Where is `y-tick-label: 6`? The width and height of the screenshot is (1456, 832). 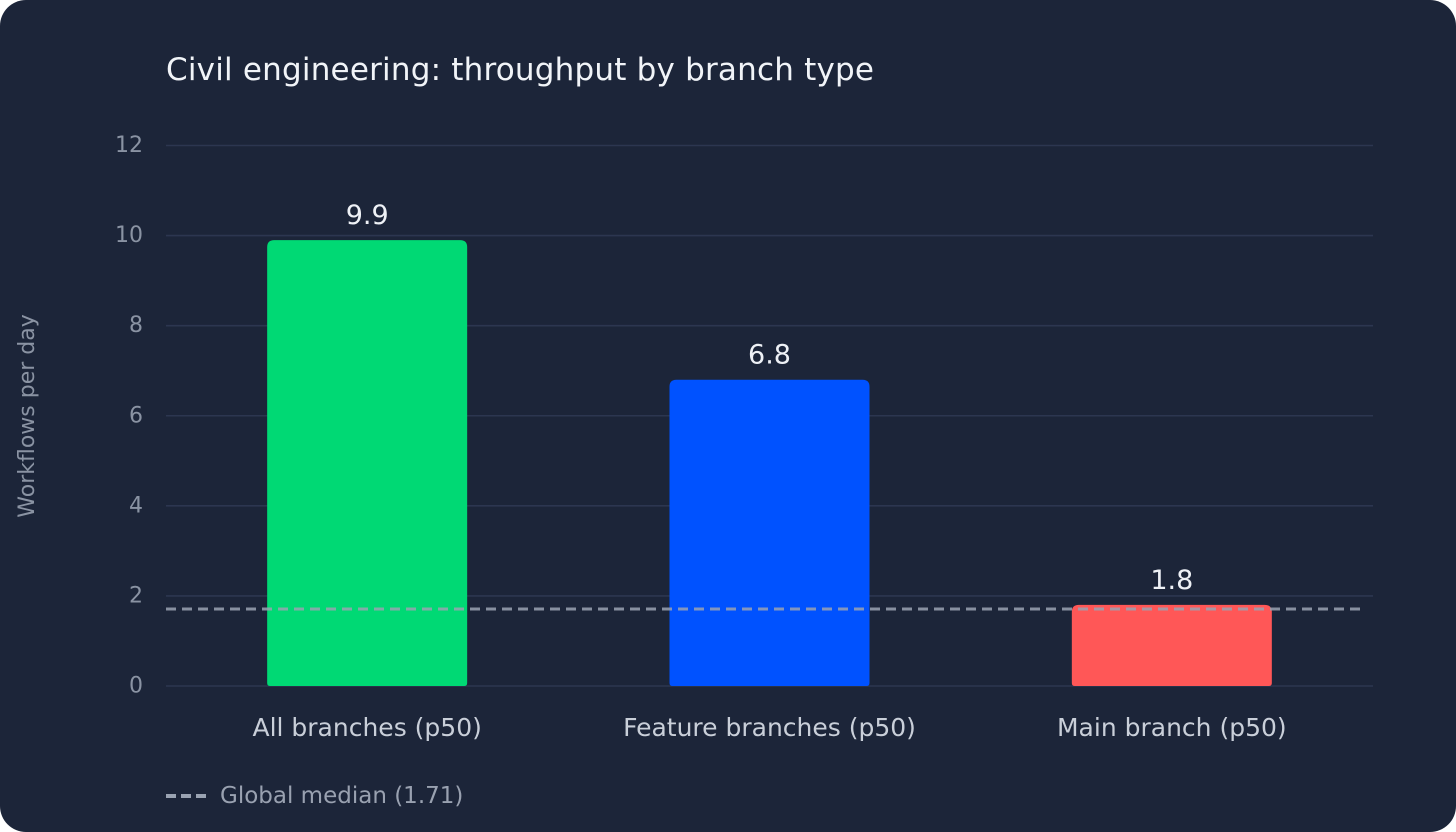 y-tick-label: 6 is located at coordinates (136, 415).